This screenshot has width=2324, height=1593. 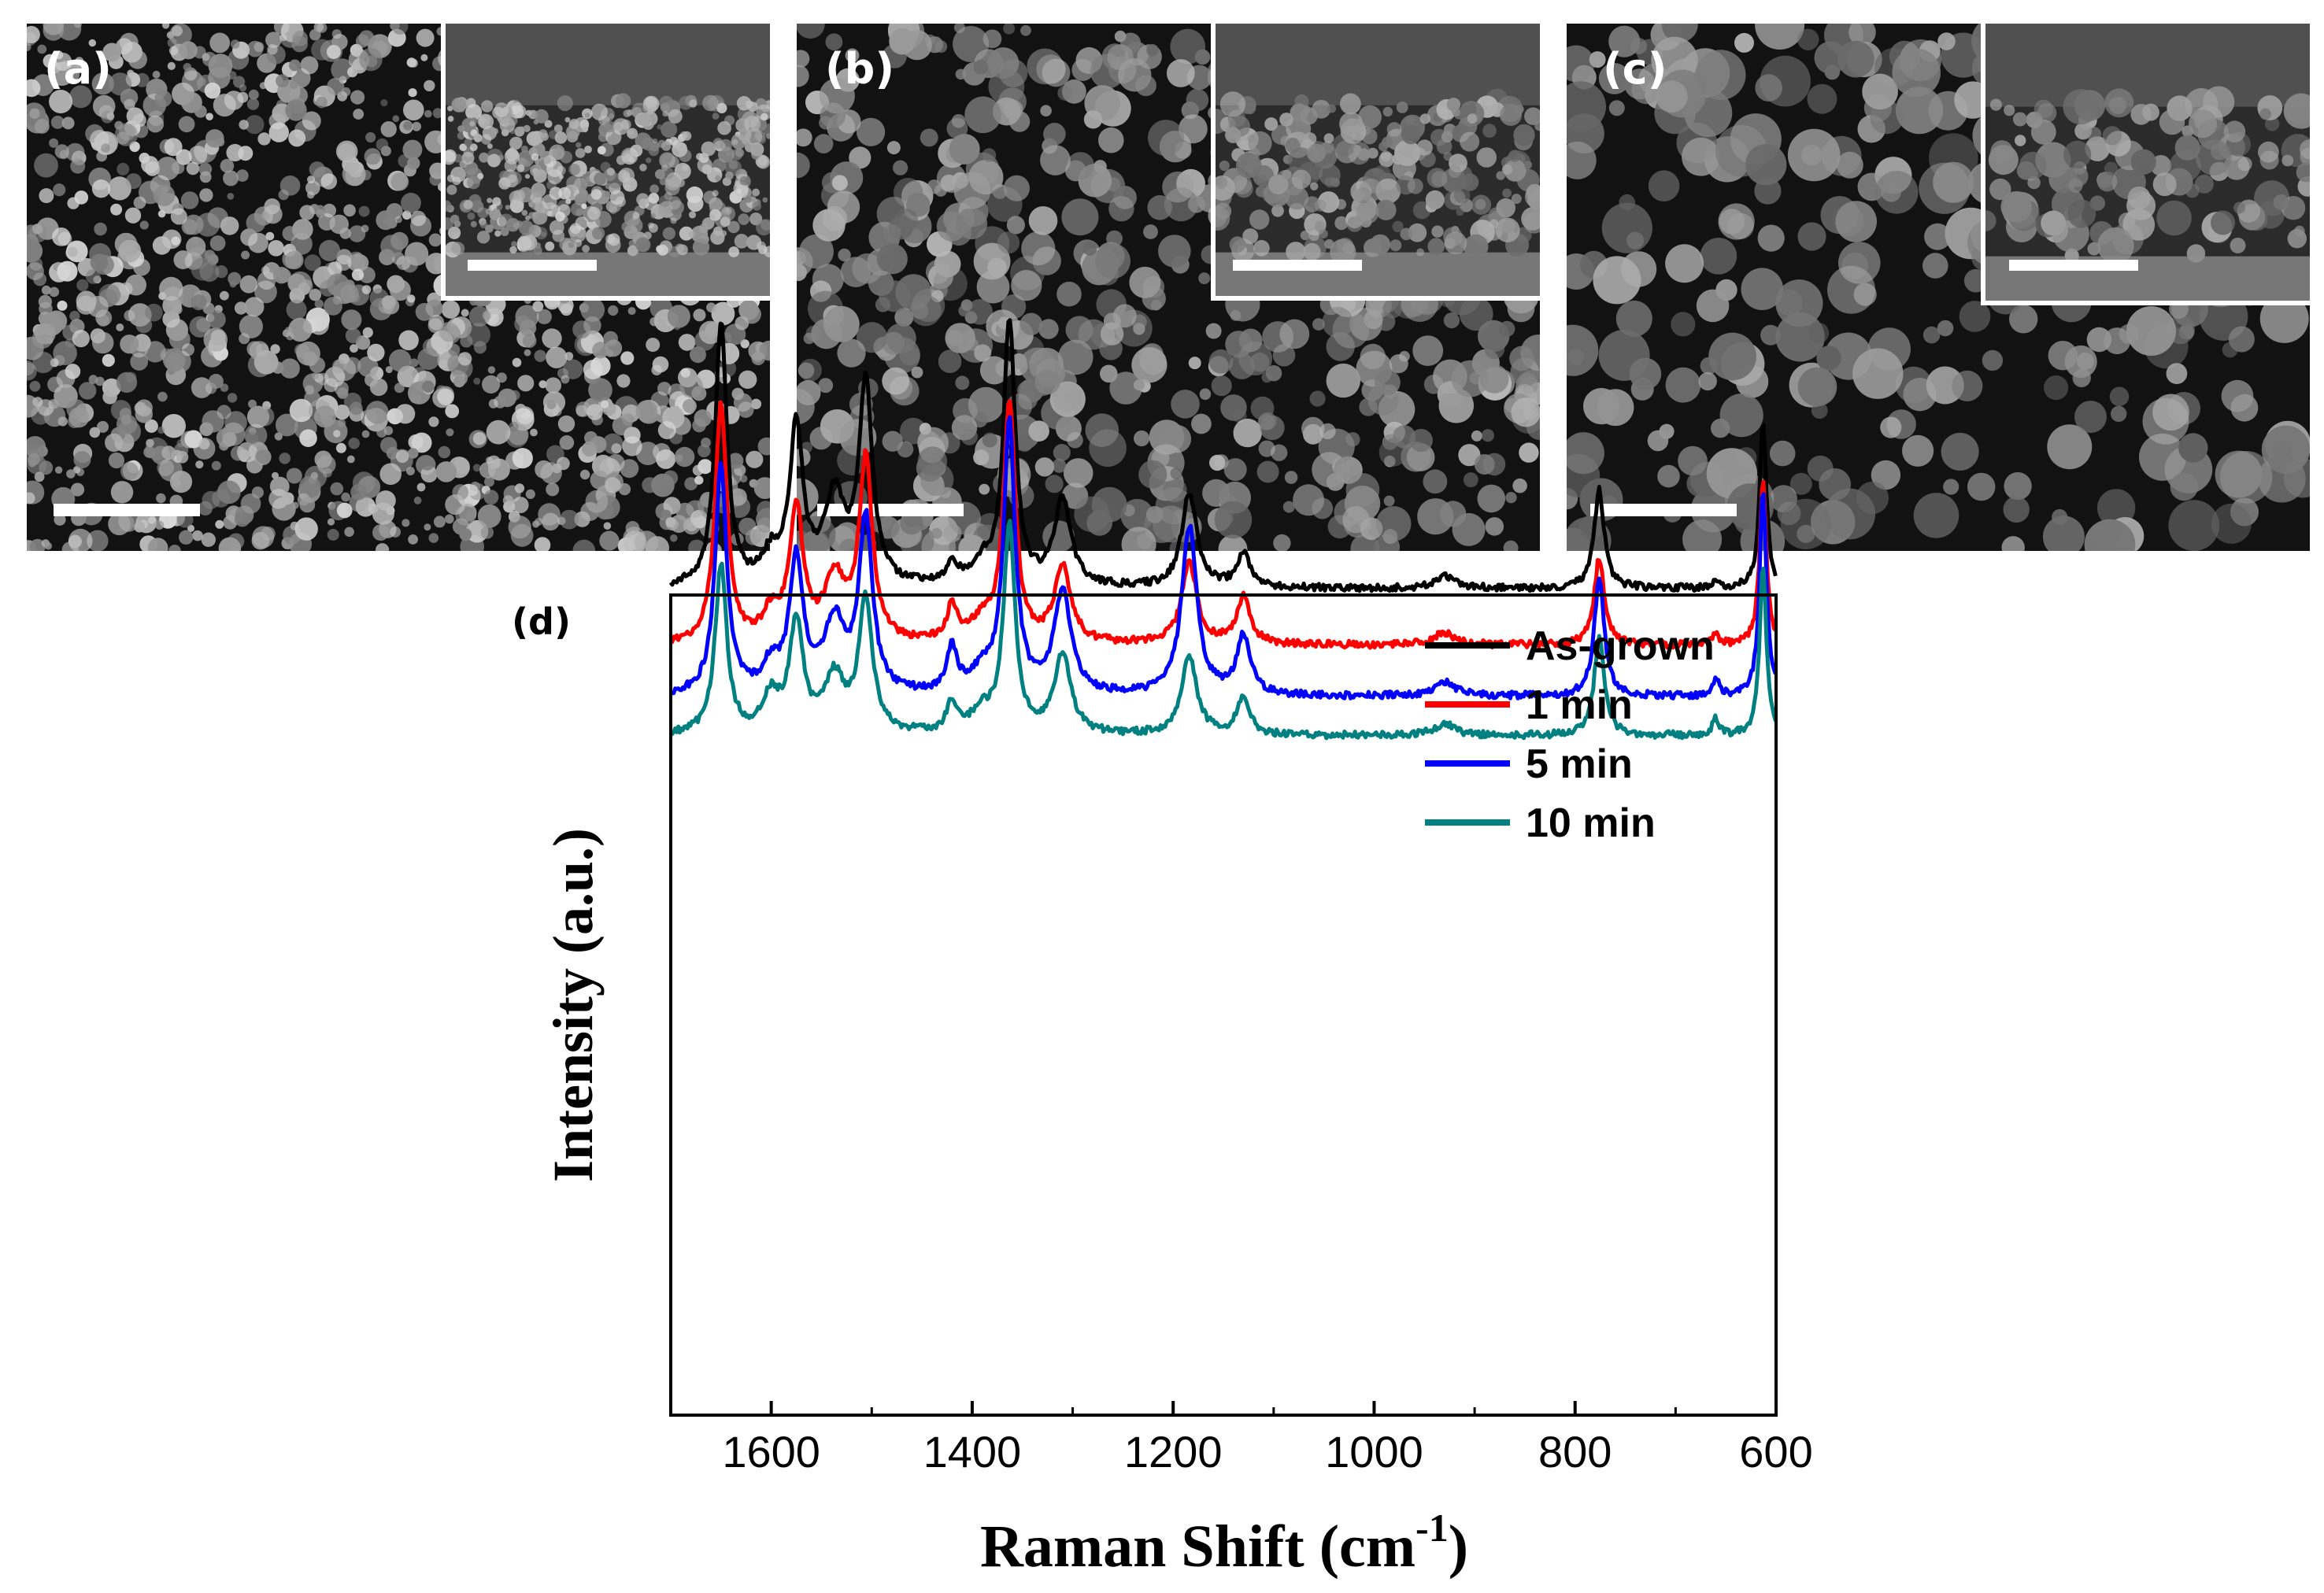 I want to click on inset-image-c, so click(x=2147, y=162).